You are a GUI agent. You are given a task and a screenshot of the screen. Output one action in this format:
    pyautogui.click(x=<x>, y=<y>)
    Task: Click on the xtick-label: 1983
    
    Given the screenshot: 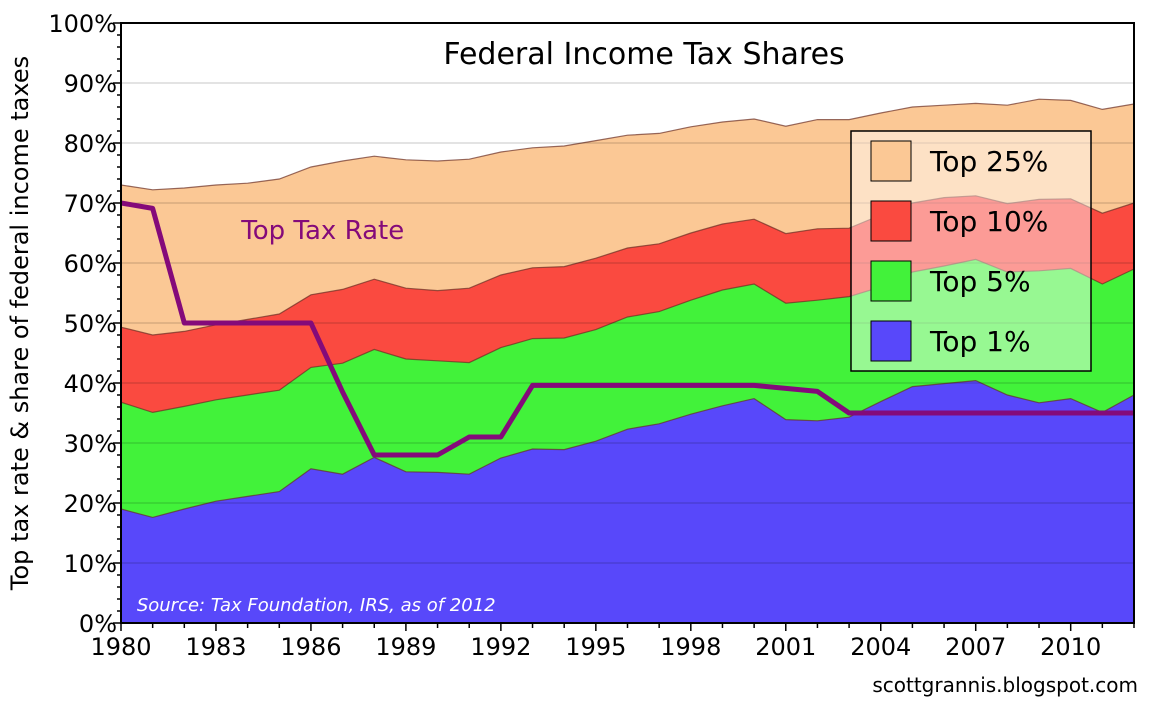 What is the action you would take?
    pyautogui.click(x=215, y=647)
    